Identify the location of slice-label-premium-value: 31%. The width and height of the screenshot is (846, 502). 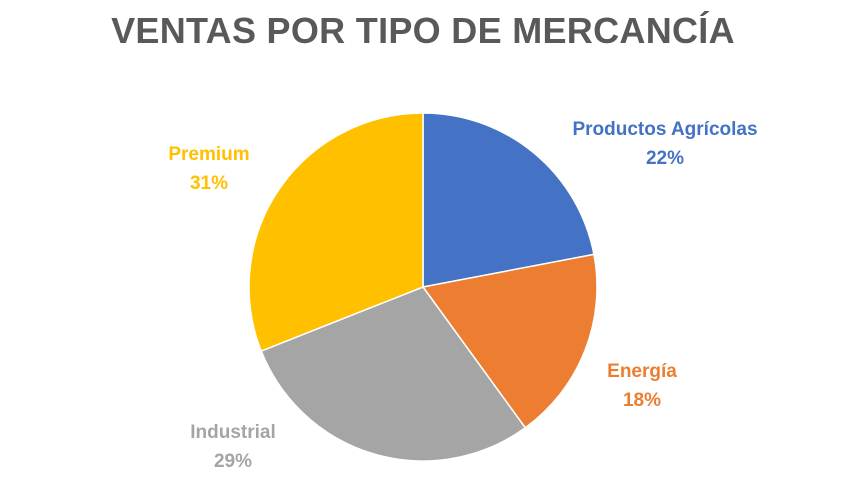
(209, 183).